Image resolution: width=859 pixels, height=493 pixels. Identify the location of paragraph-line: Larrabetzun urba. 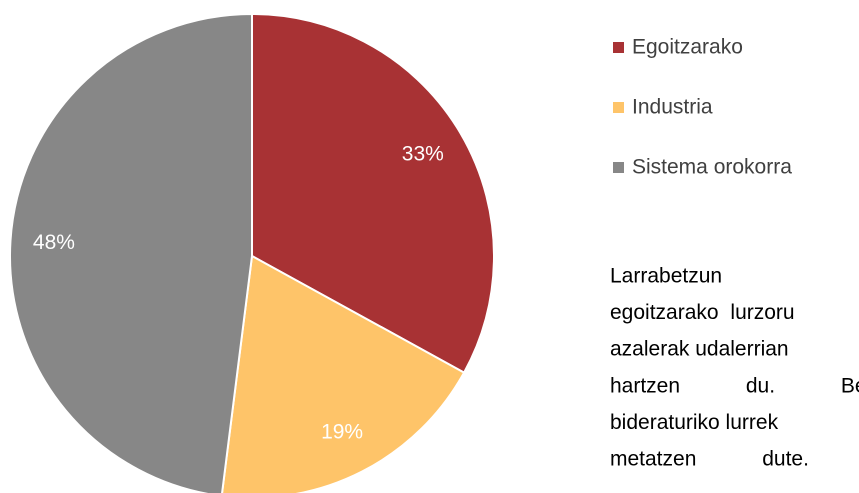
(734, 276).